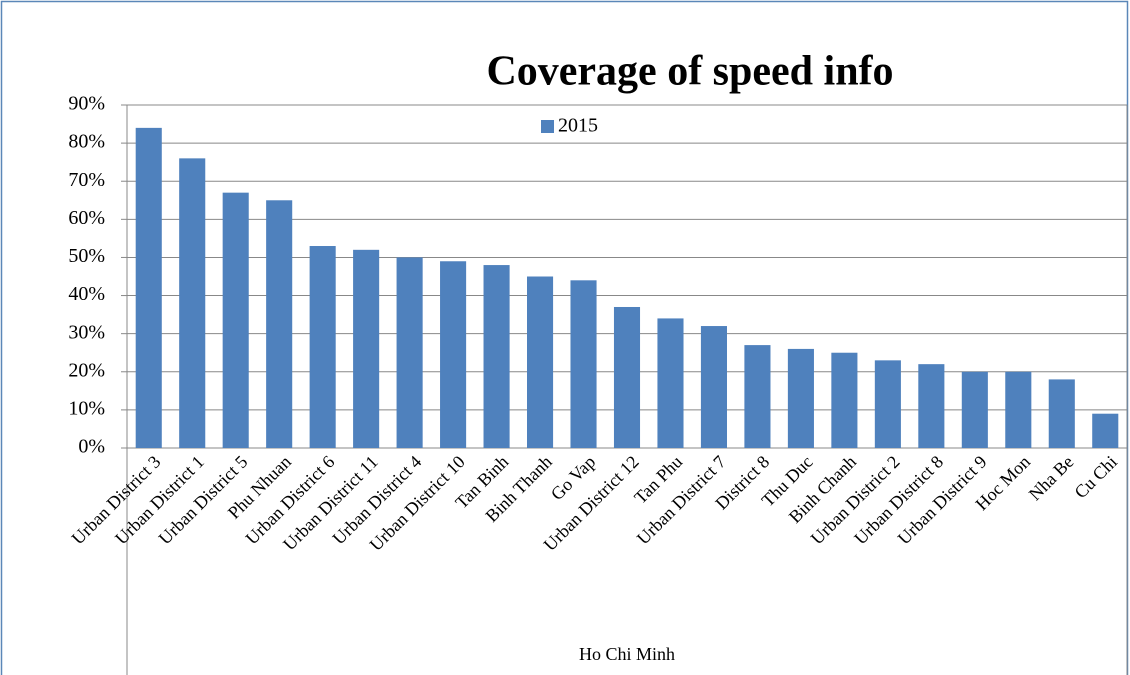 The height and width of the screenshot is (675, 1130). What do you see at coordinates (627, 654) in the screenshot?
I see `x-axis-label: Ho Chi Minh` at bounding box center [627, 654].